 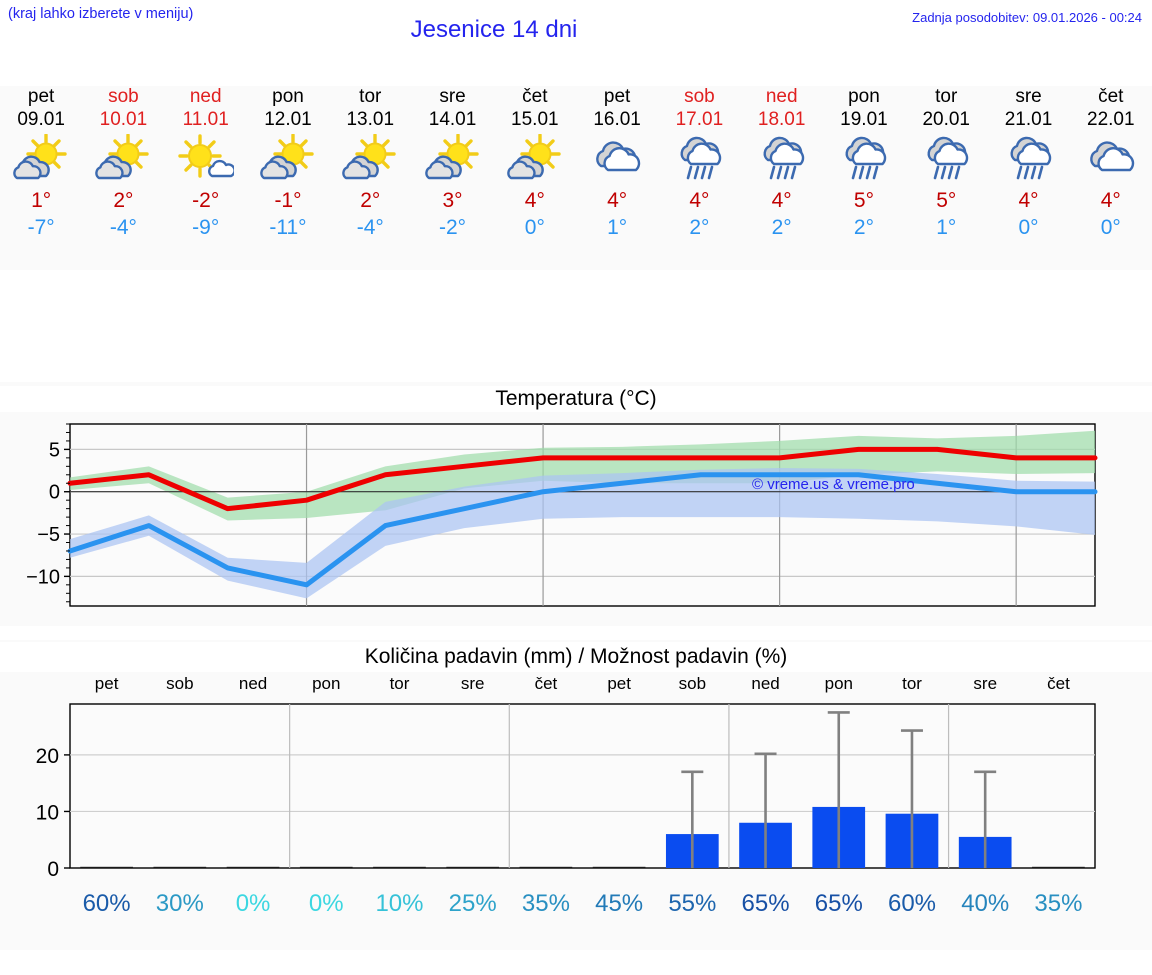 What do you see at coordinates (41, 200) in the screenshot?
I see `forecast-temp-max: 1°` at bounding box center [41, 200].